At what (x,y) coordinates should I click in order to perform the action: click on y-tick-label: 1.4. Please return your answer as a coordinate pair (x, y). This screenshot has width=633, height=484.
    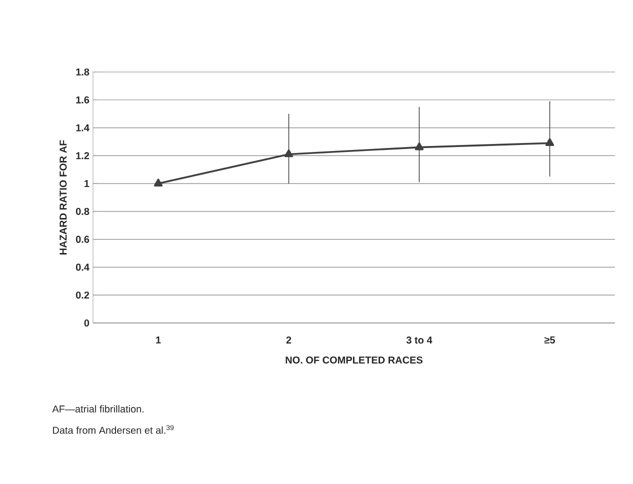
    Looking at the image, I should click on (83, 128).